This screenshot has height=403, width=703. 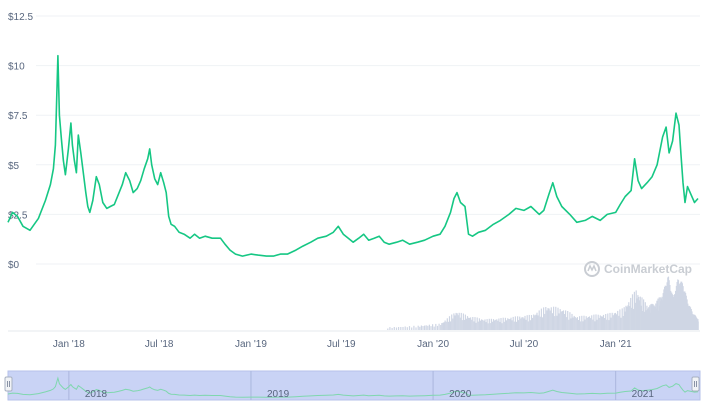 I want to click on coinmarketcap-watermark: CoinMarketCap, so click(x=638, y=269).